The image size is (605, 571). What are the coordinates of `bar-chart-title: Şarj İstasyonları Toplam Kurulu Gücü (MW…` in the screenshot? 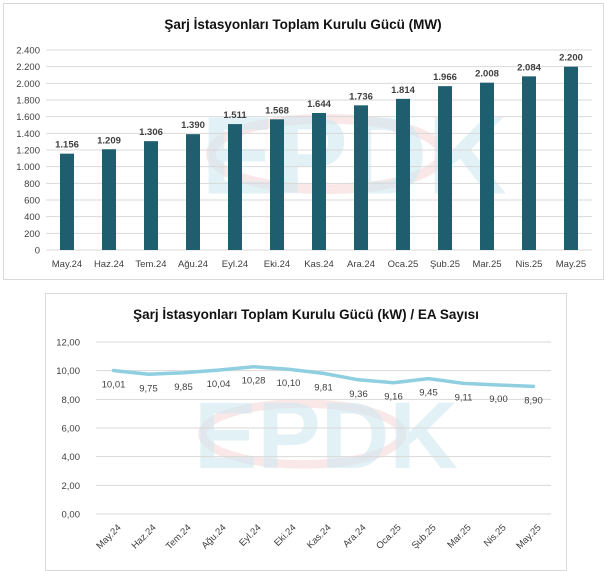 It's located at (302, 24).